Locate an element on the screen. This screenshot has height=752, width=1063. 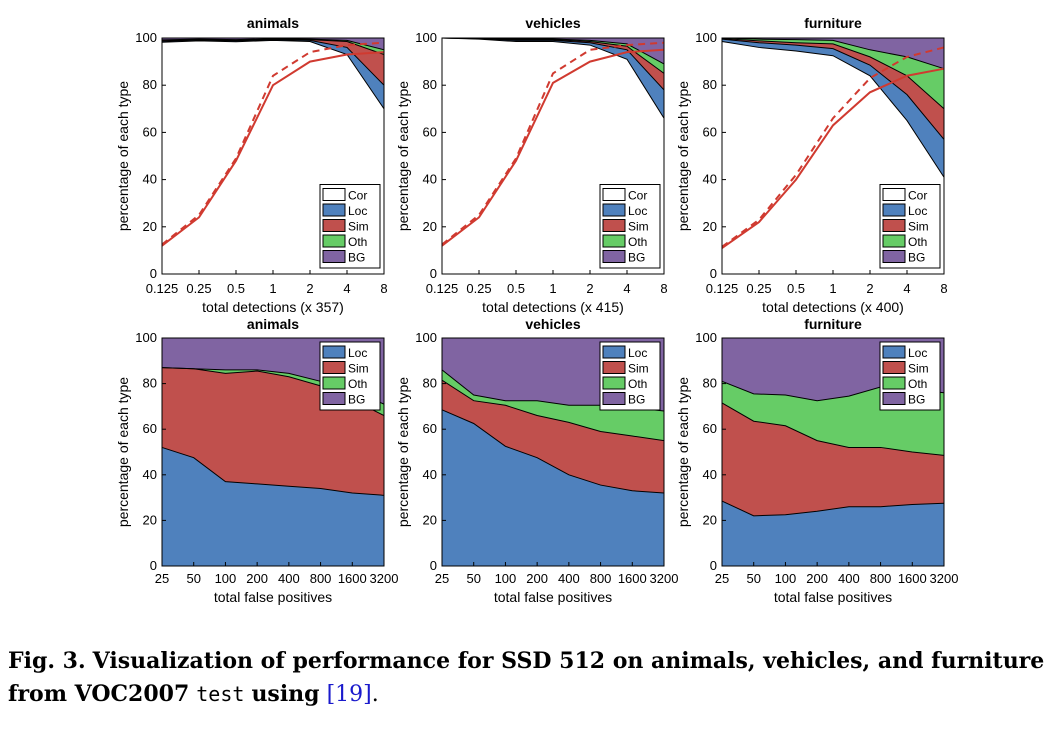
x-tick-label: 100 is located at coordinates (506, 578).